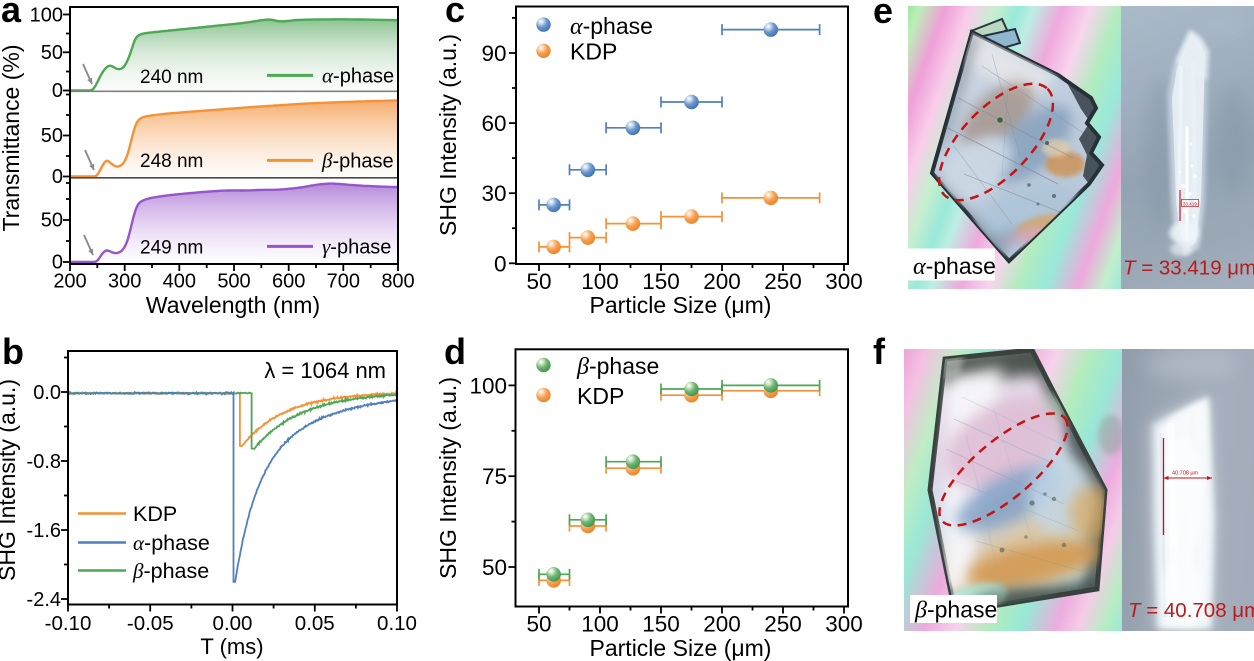 The height and width of the screenshot is (661, 1254). Describe the element at coordinates (325, 370) in the screenshot. I see `svg-text: λ = 1064 nm` at that location.